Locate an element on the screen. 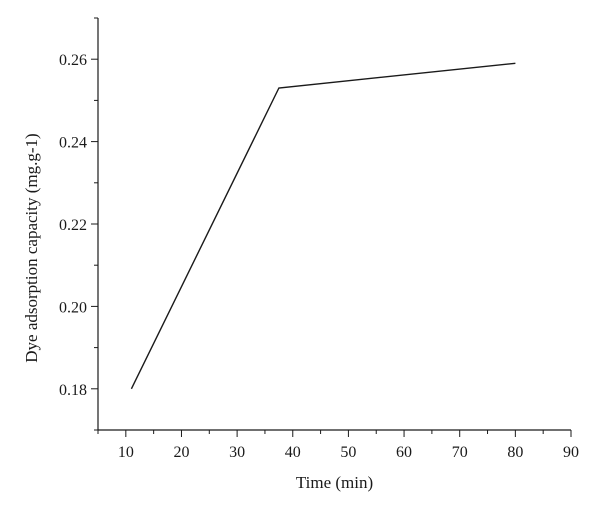  x-axis-ticks: 10 20 30 40 50 60 70 80 90 is located at coordinates (338, 445).